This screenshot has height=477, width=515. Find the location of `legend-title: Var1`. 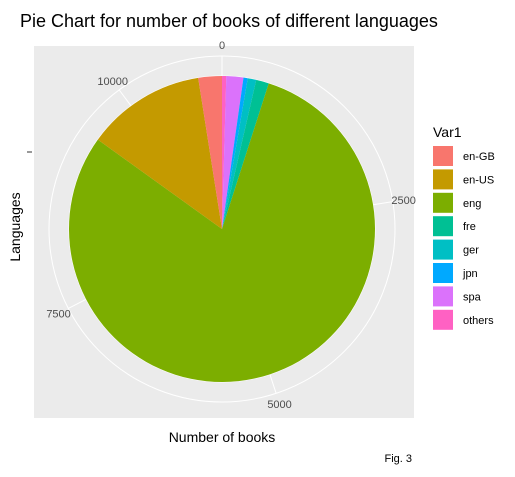

legend-title: Var1 is located at coordinates (447, 132).